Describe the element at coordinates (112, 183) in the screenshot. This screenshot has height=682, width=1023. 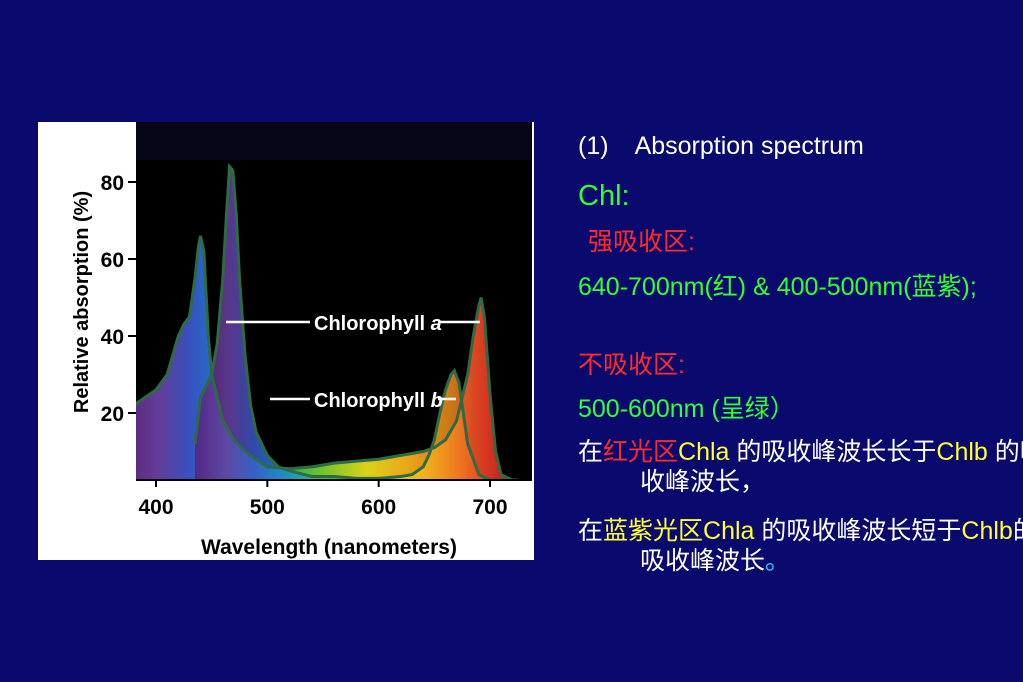
I see `y-tick-label-80: 80` at that location.